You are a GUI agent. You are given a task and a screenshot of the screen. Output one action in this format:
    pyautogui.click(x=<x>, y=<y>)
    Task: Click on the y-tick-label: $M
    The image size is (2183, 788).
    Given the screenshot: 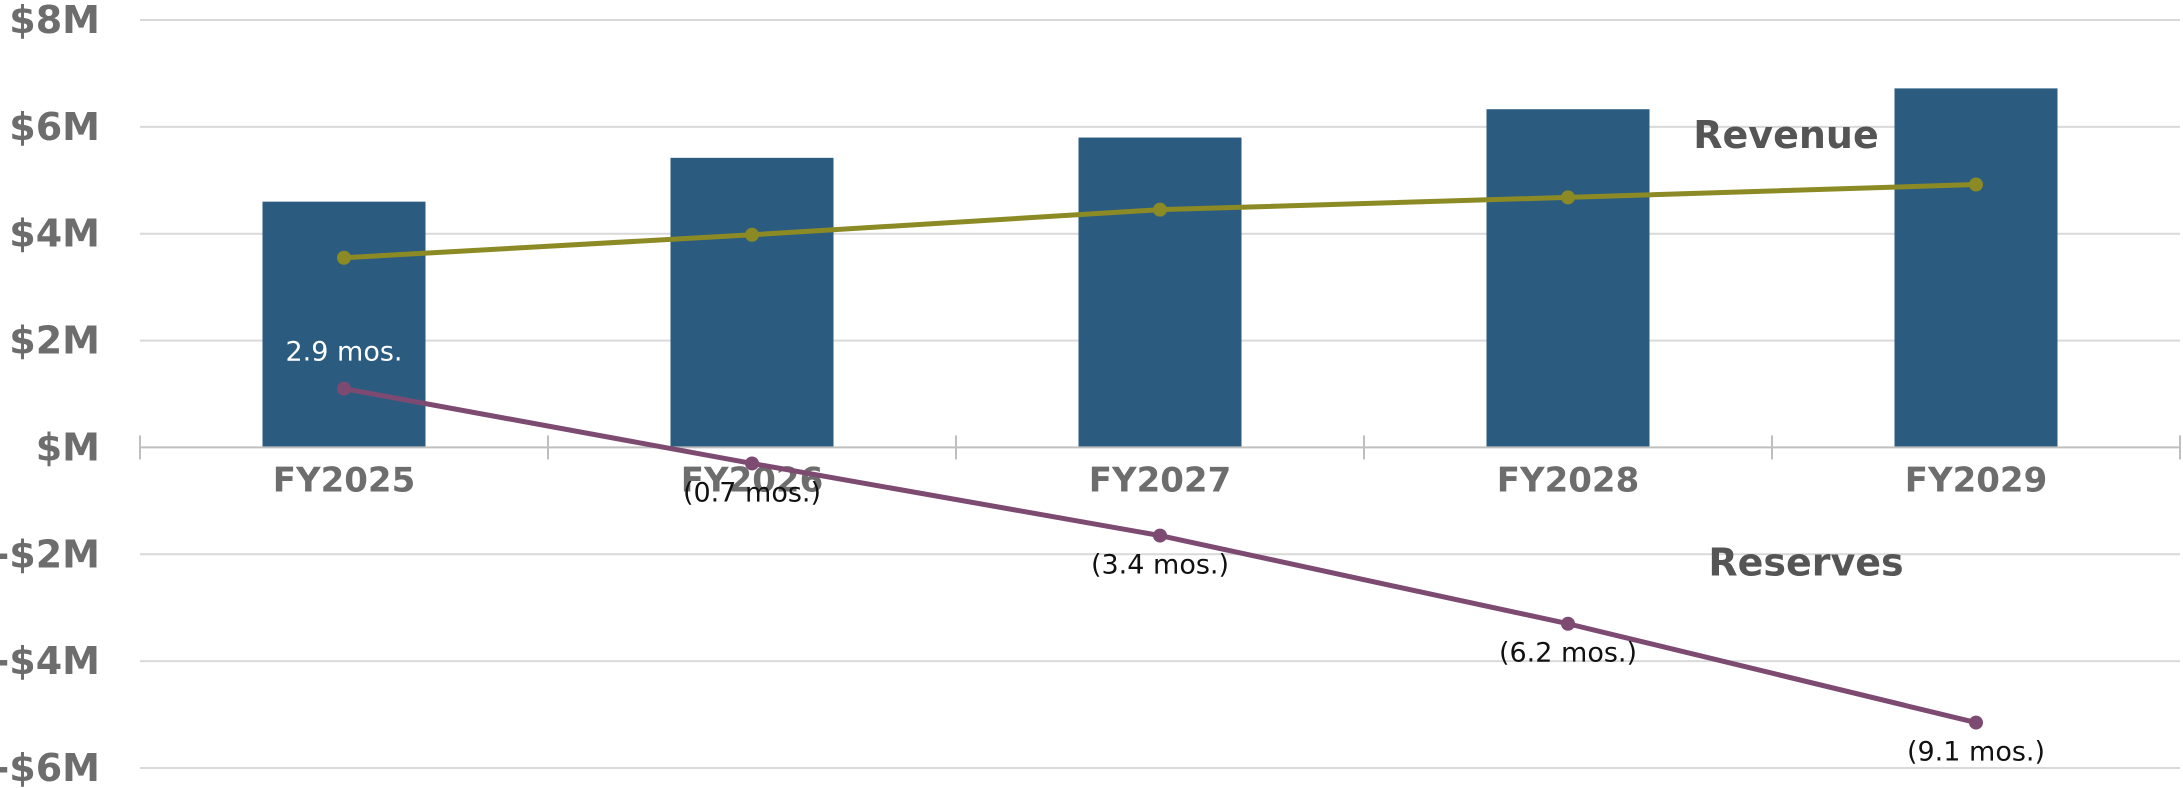 What is the action you would take?
    pyautogui.click(x=68, y=447)
    